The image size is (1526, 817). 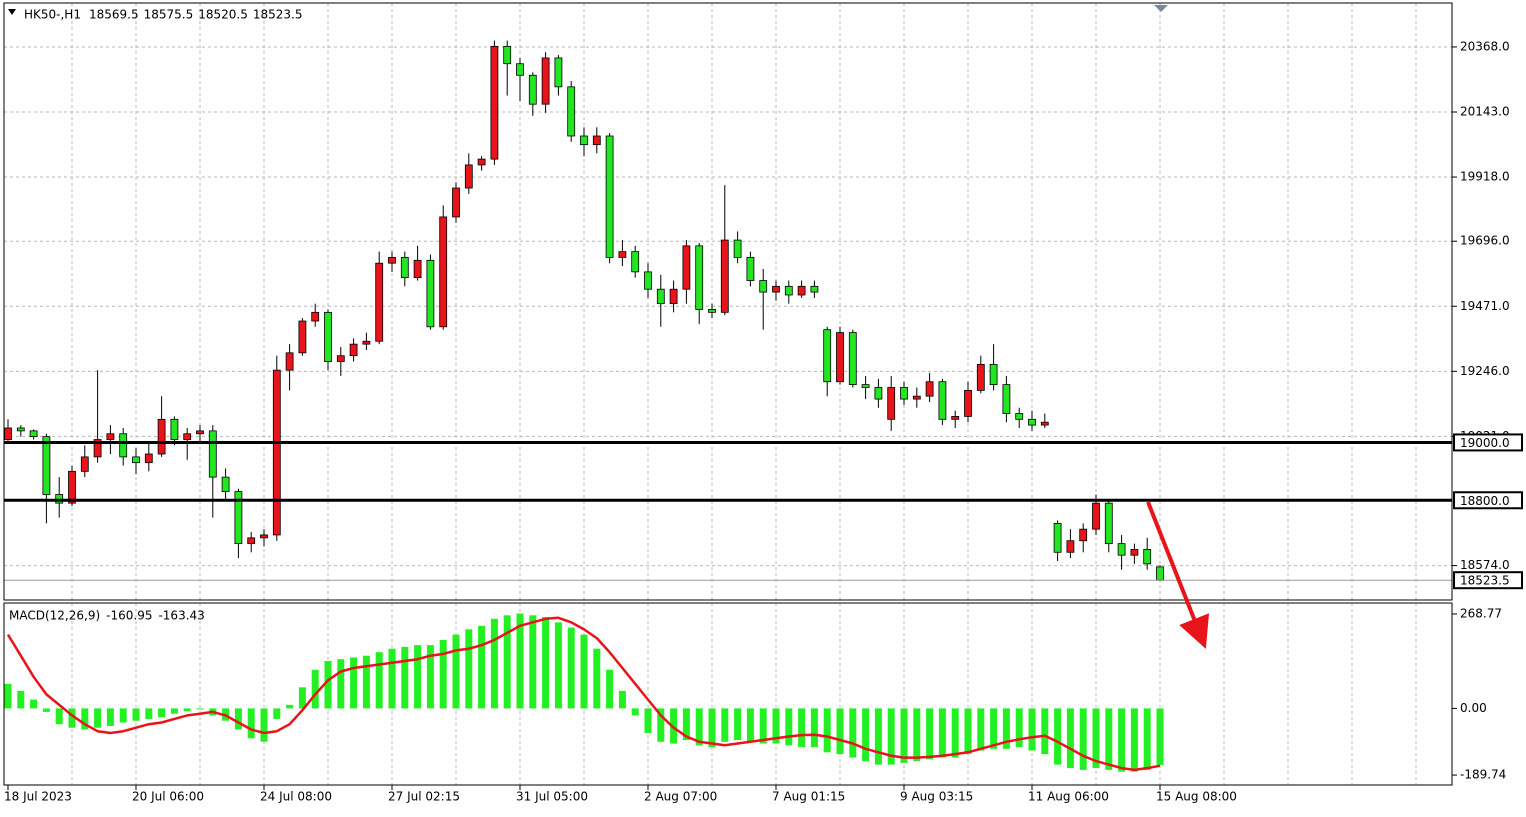 I want to click on ohlc-value: 18575.5, so click(x=169, y=15).